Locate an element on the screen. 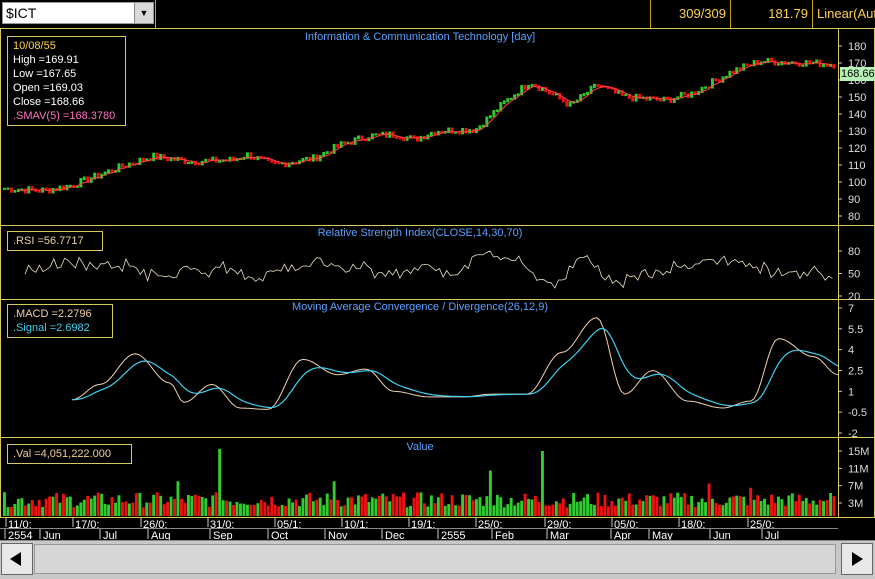  scroll-right-button is located at coordinates (857, 559).